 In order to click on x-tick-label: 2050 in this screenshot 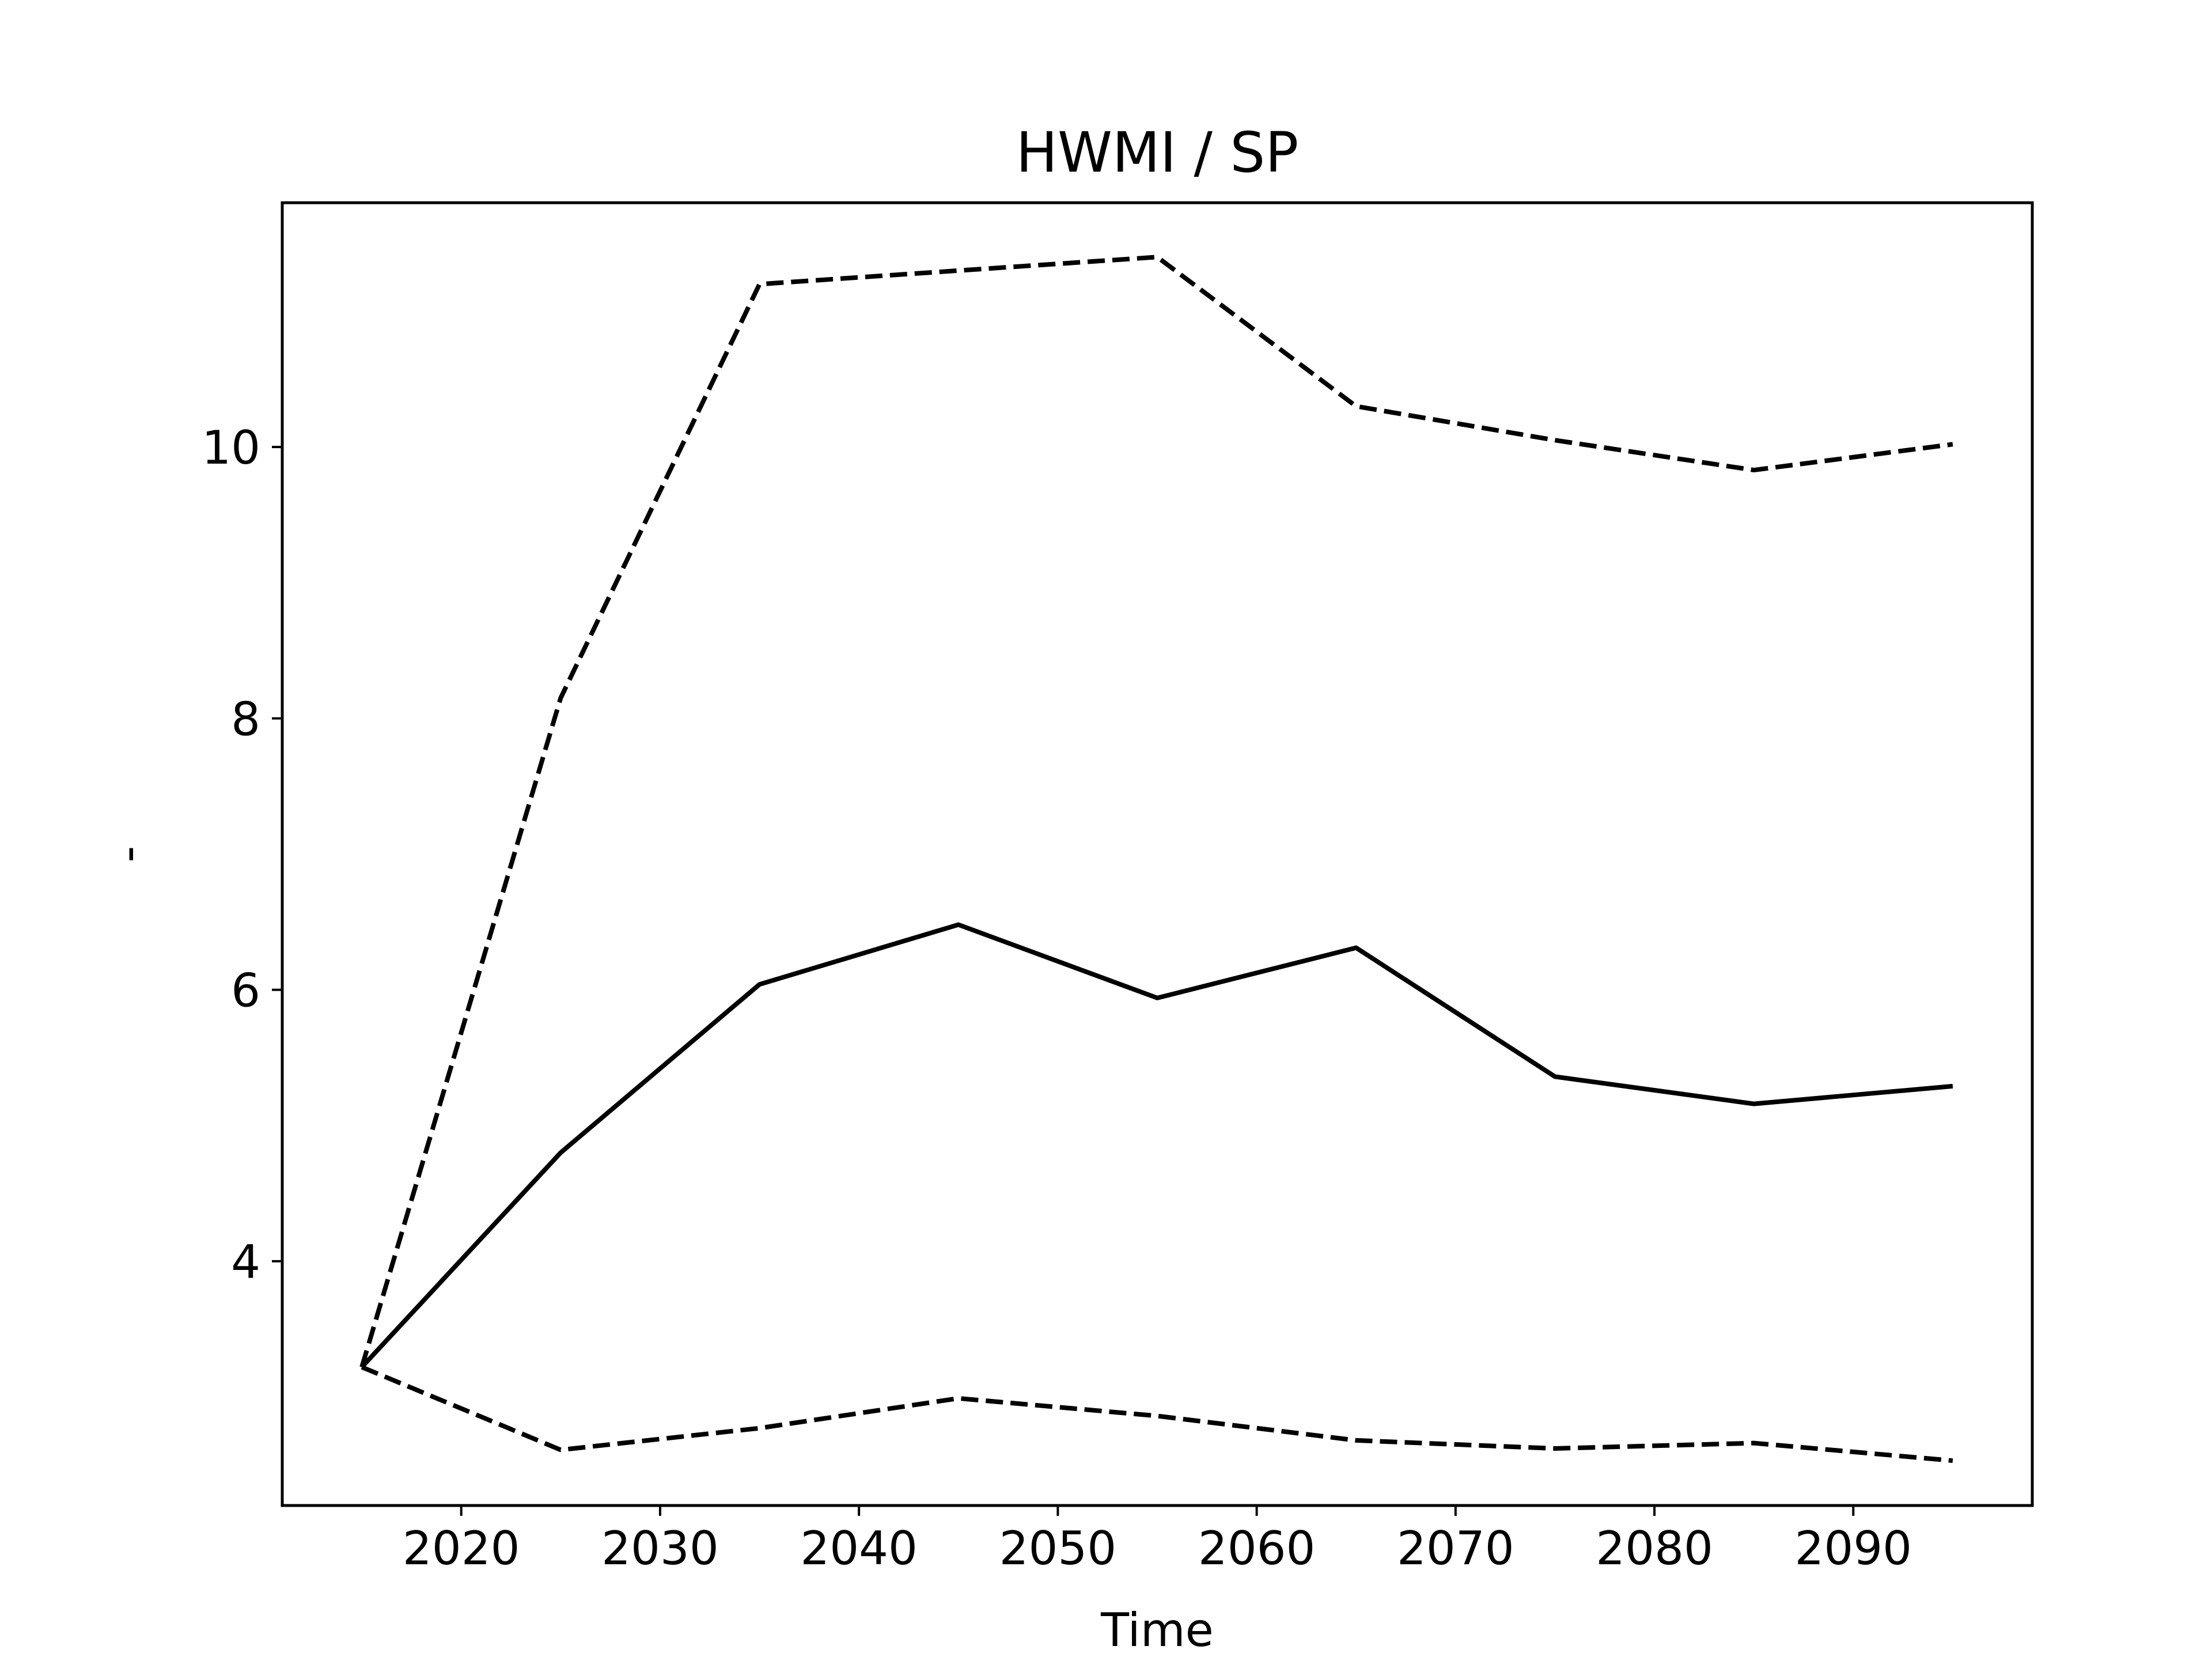, I will do `click(1058, 1548)`.